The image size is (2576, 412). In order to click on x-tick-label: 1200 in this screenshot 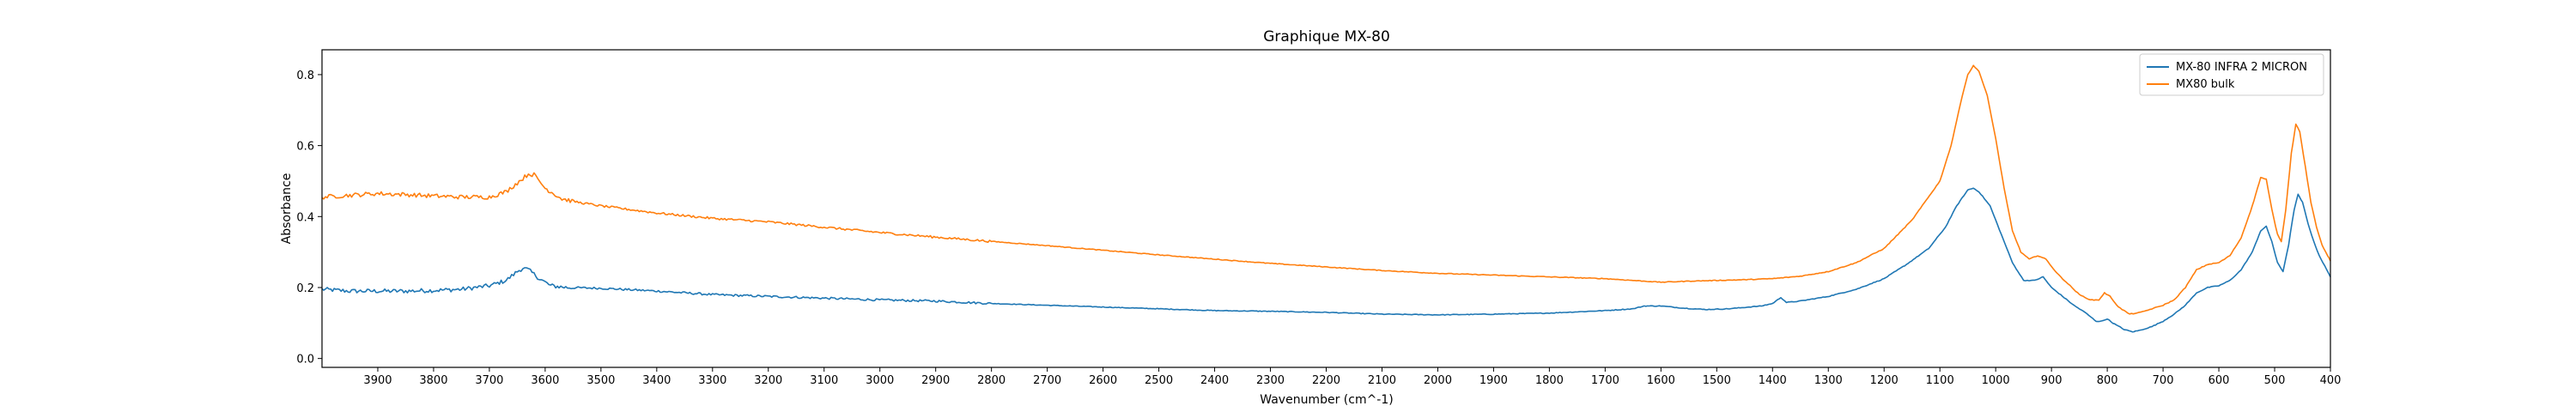, I will do `click(1885, 380)`.